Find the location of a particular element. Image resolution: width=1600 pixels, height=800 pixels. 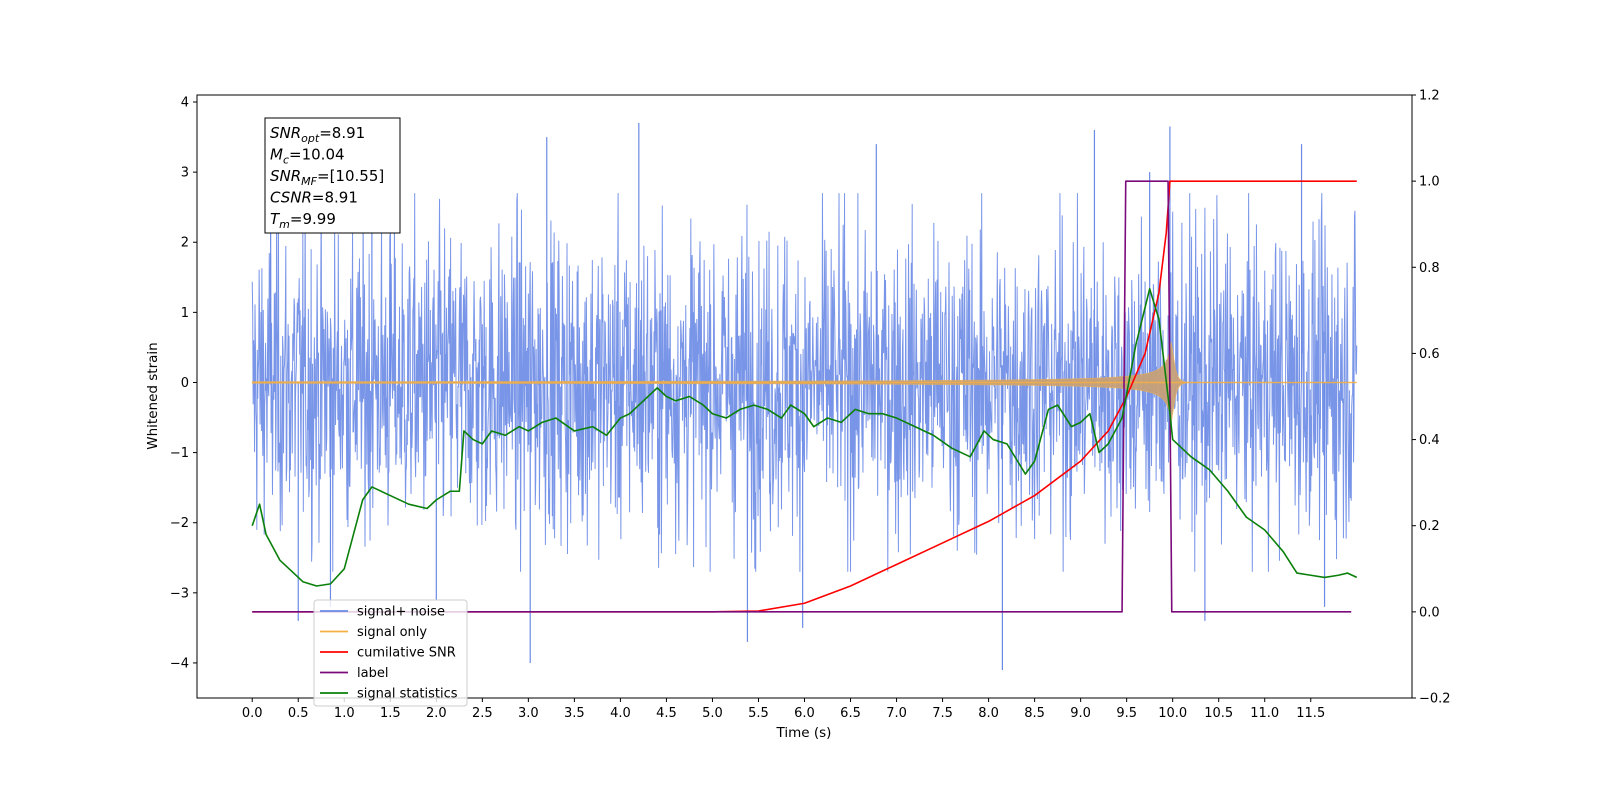

x-tick-label-17: 8.5 is located at coordinates (1034, 713).